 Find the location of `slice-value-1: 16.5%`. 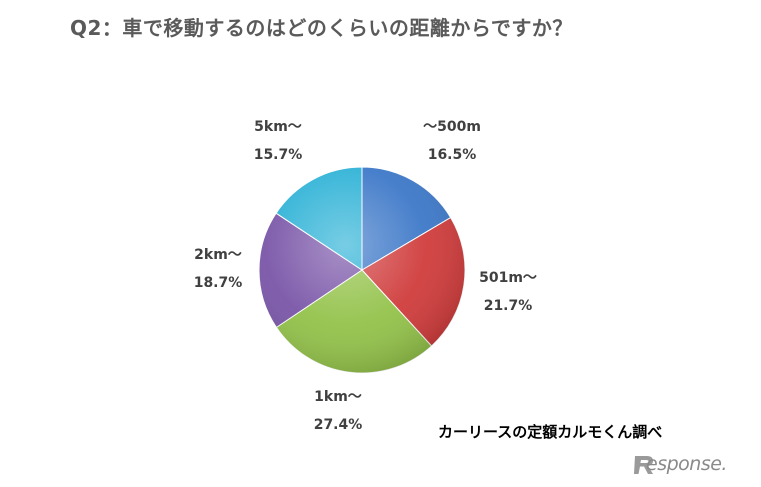

slice-value-1: 16.5% is located at coordinates (452, 155).